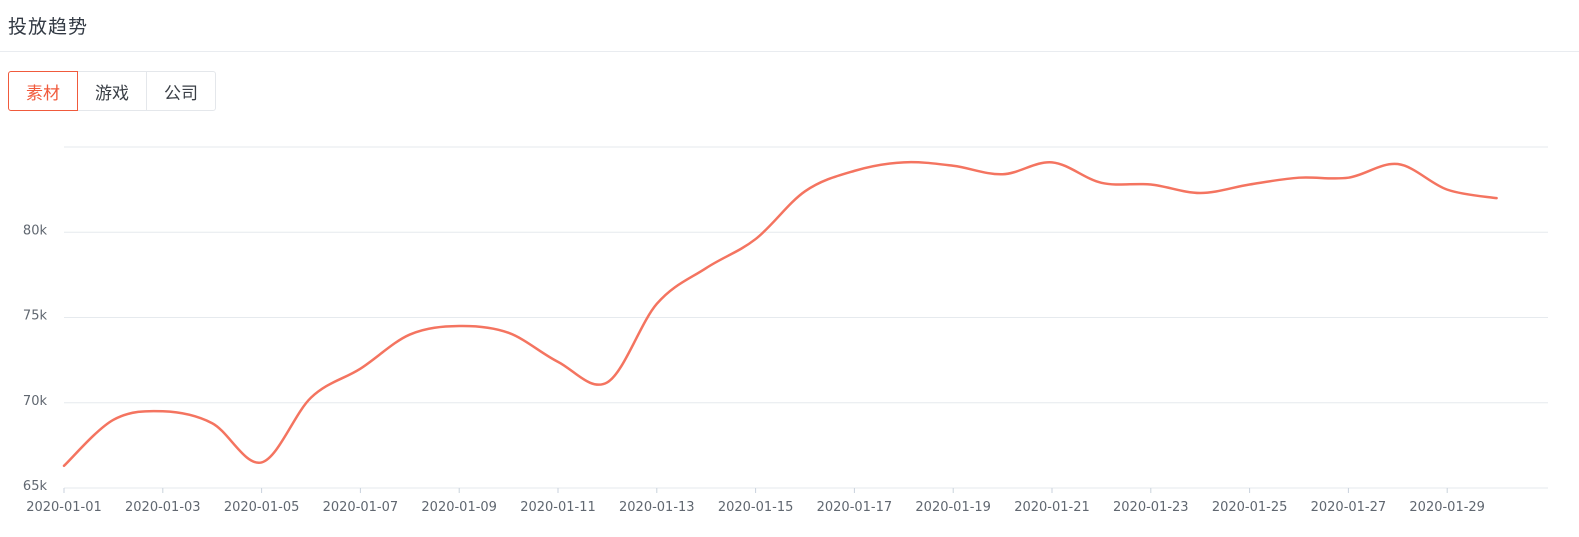  Describe the element at coordinates (361, 507) in the screenshot. I see `x-tick-label: 2020-01-07` at that location.